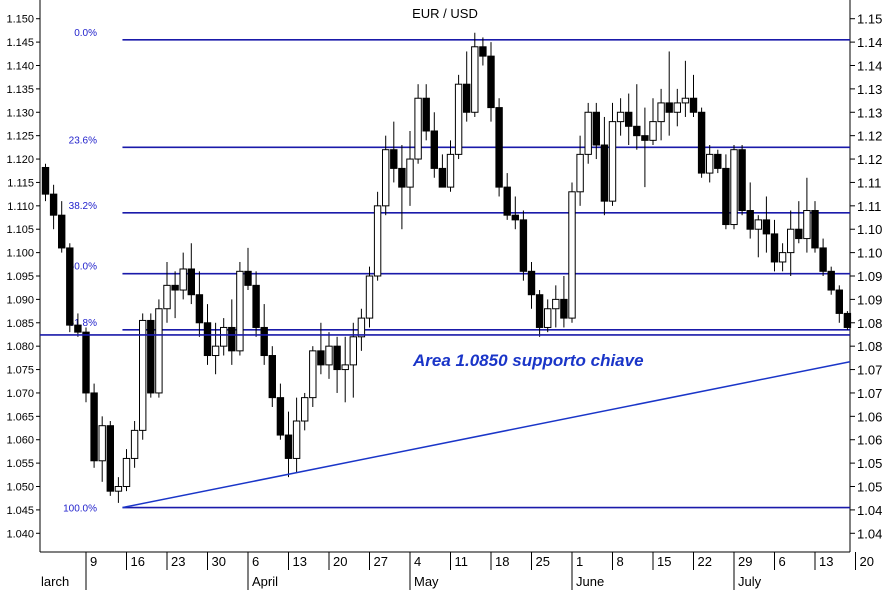 The height and width of the screenshot is (590, 893). Describe the element at coordinates (869, 323) in the screenshot. I see `right-tick-label: 1.08` at that location.